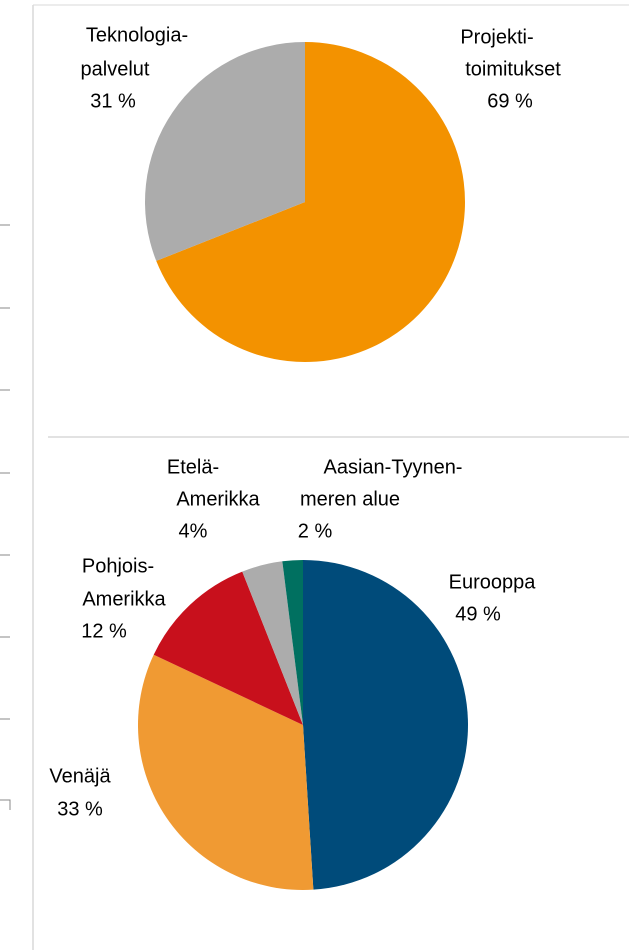 Image resolution: width=629 pixels, height=950 pixels. Describe the element at coordinates (80, 776) in the screenshot. I see `slice-label: Venäjä` at that location.